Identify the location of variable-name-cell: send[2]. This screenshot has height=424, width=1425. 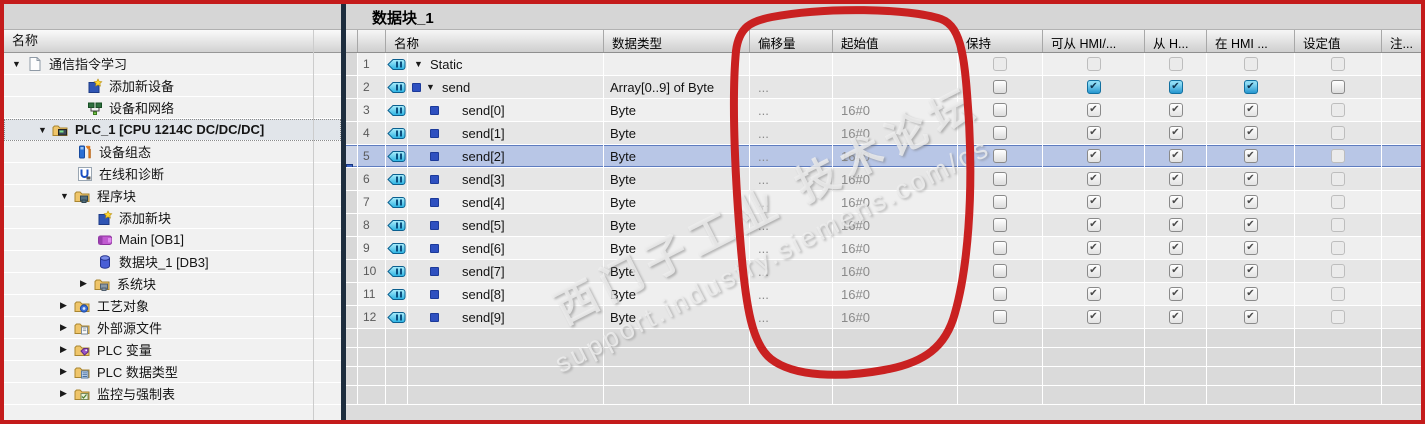
(506, 156).